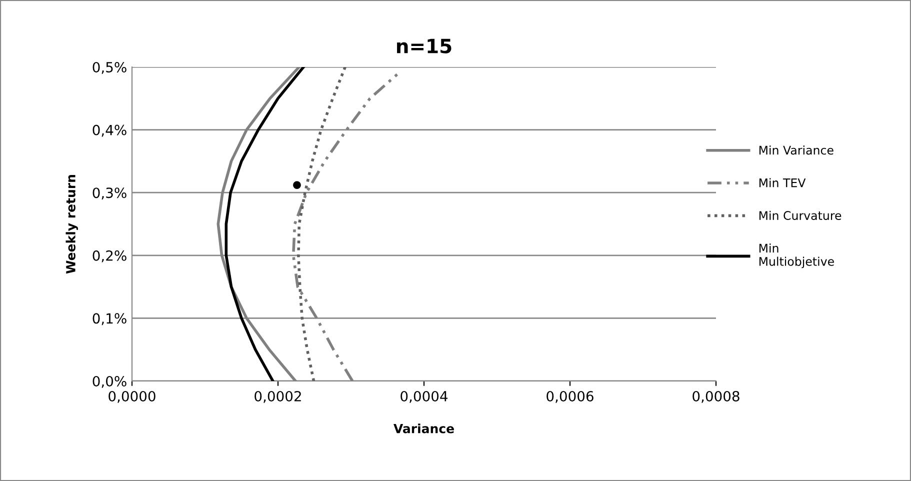  I want to click on y-tick-label: 0,4%, so click(109, 130).